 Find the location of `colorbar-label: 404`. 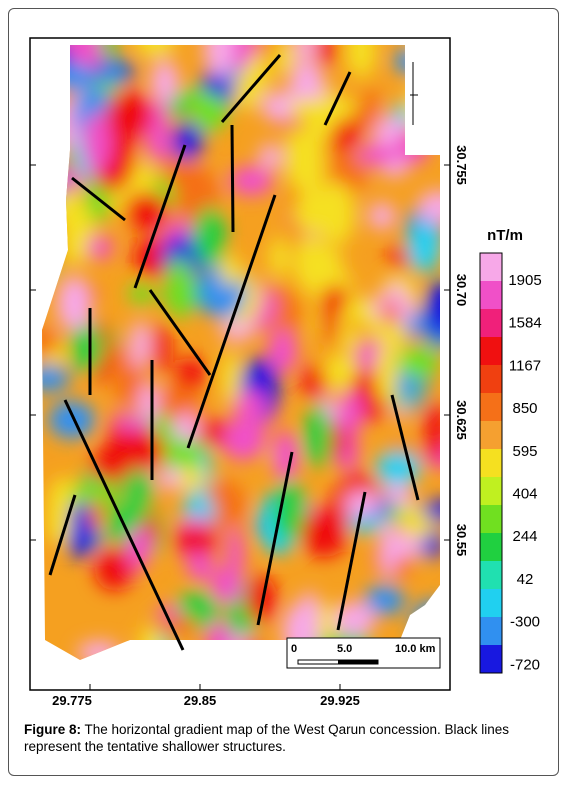

colorbar-label: 404 is located at coordinates (524, 494).